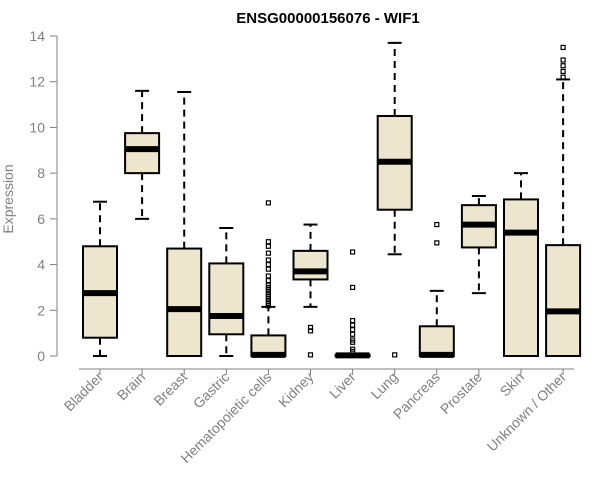 The width and height of the screenshot is (600, 500). Describe the element at coordinates (37, 36) in the screenshot. I see `y-tick-label: 14` at that location.